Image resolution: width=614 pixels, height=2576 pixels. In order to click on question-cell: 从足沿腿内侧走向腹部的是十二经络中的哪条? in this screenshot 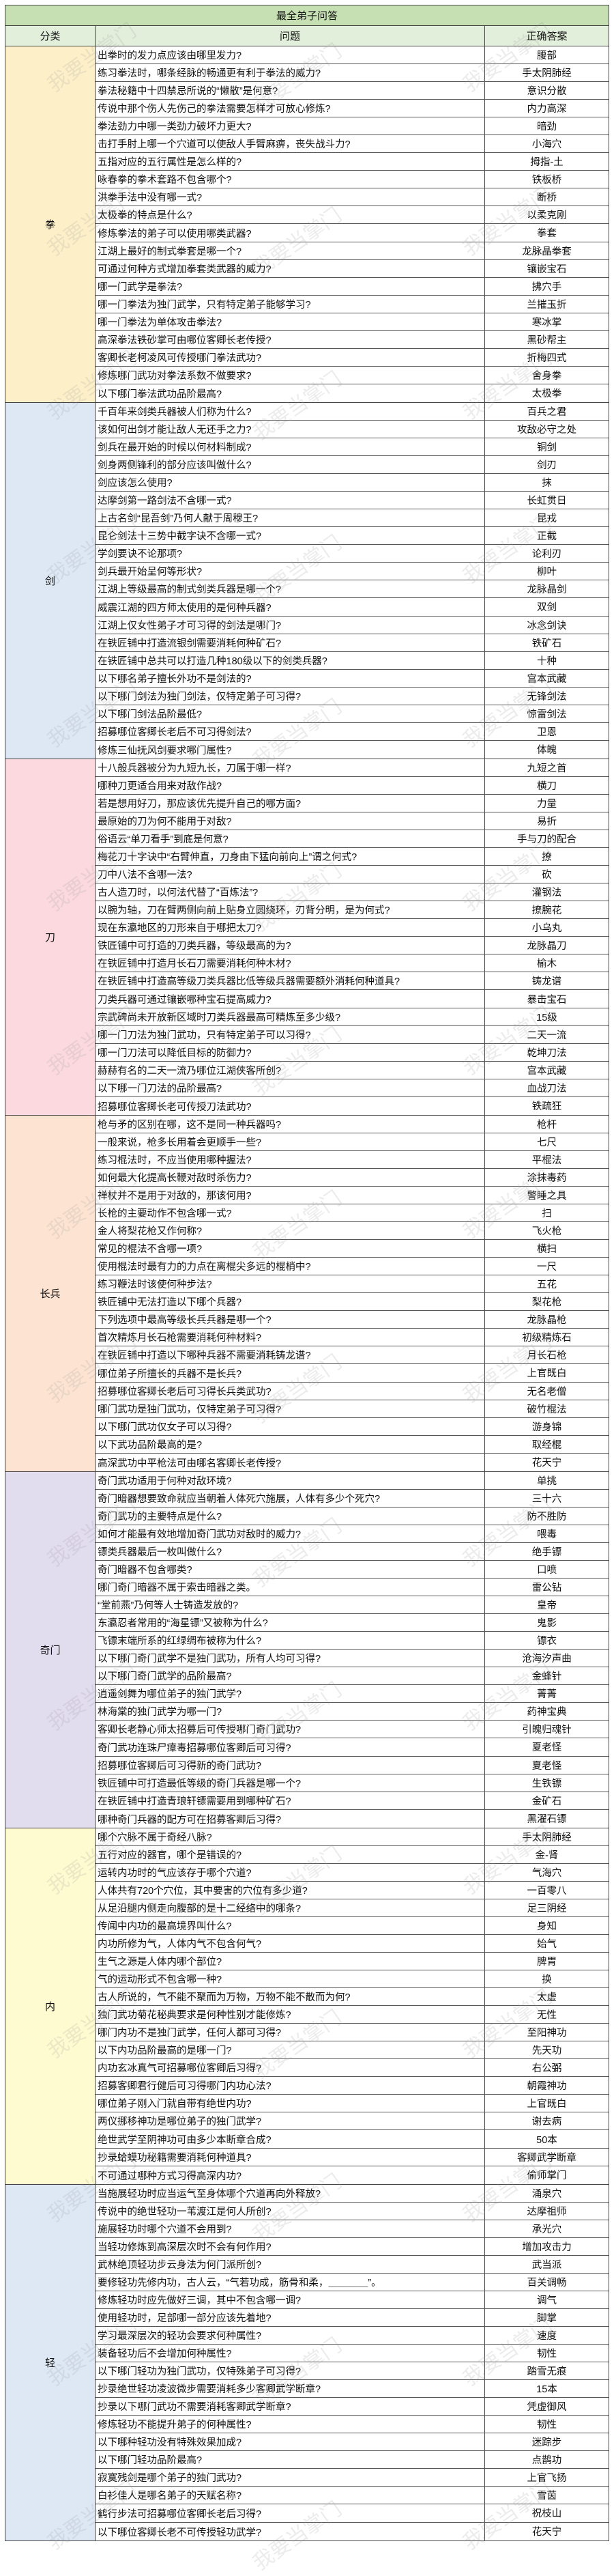, I will do `click(290, 1908)`.